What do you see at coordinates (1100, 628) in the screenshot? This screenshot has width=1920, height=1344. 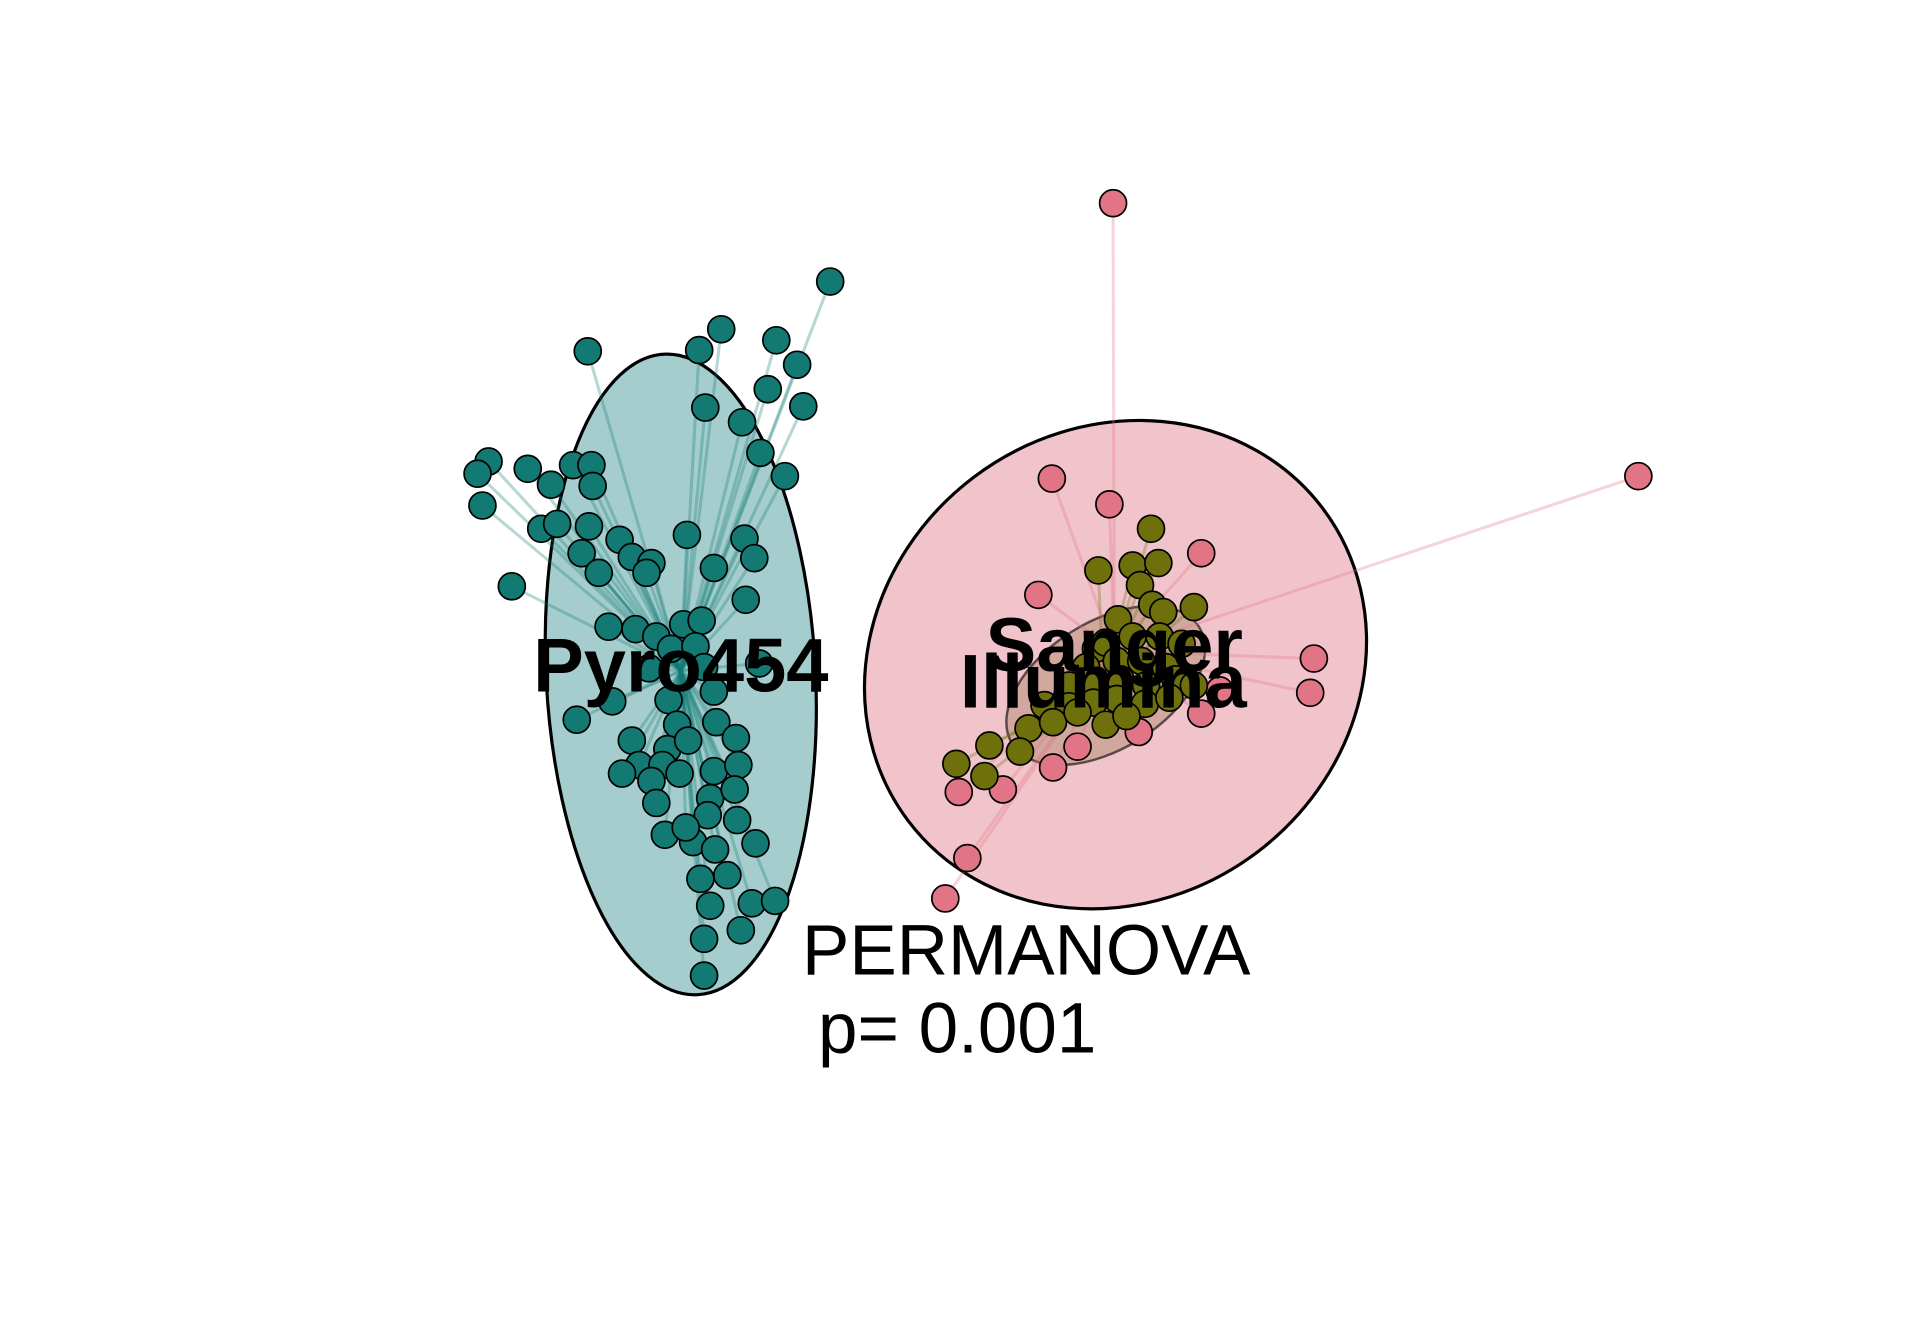 I see `spider-line-illumina` at bounding box center [1100, 628].